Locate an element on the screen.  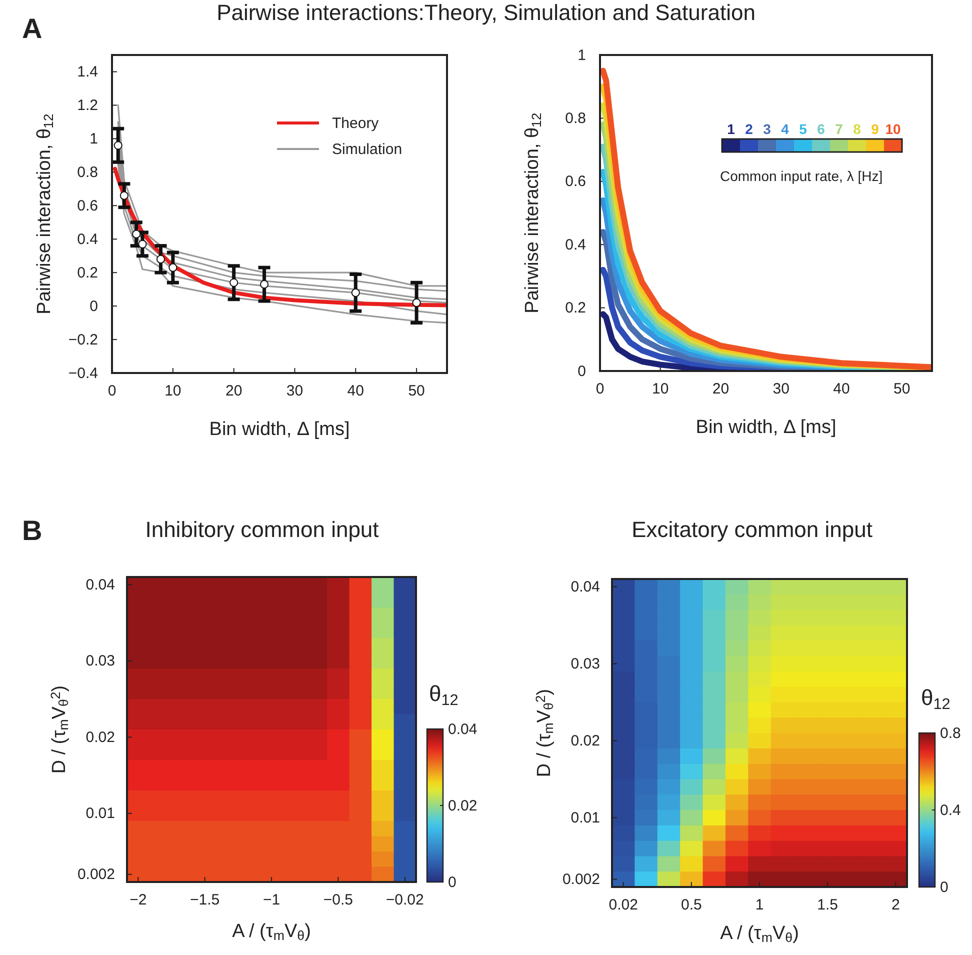
text: 5 is located at coordinates (803, 129).